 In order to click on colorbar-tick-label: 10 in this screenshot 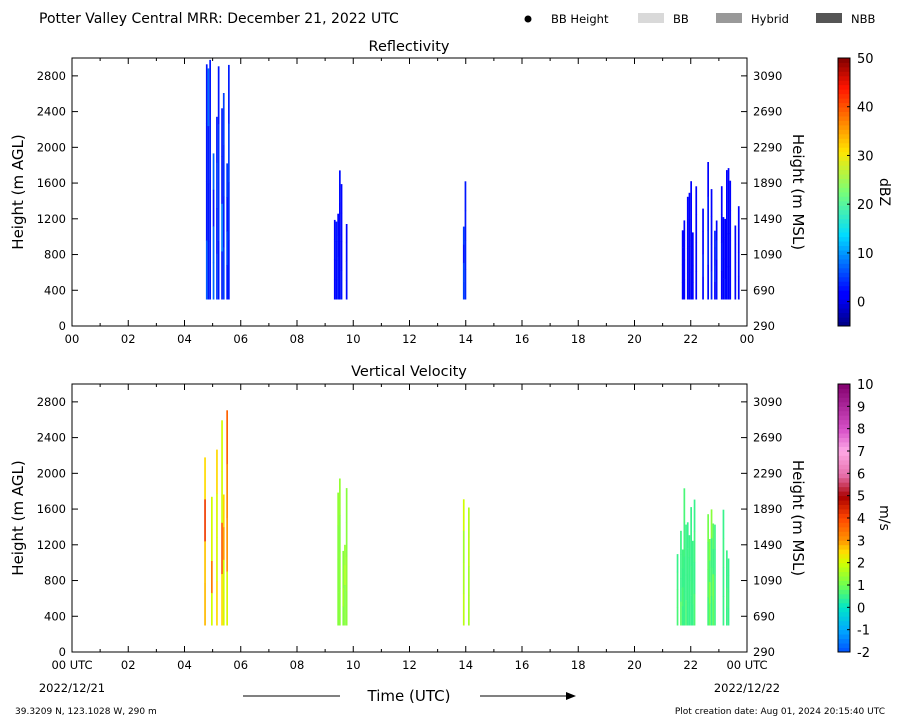, I will do `click(865, 254)`.